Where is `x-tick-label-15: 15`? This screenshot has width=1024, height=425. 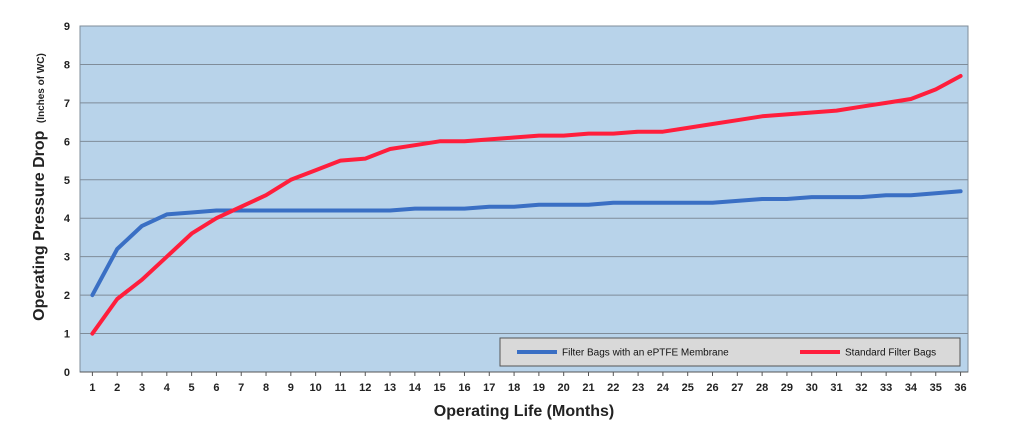
x-tick-label-15: 15 is located at coordinates (440, 388).